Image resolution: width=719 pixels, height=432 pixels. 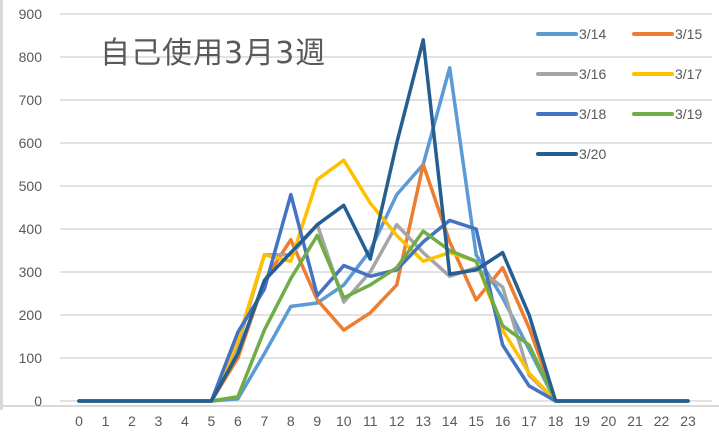 What do you see at coordinates (593, 154) in the screenshot?
I see `legend-label: 3/20` at bounding box center [593, 154].